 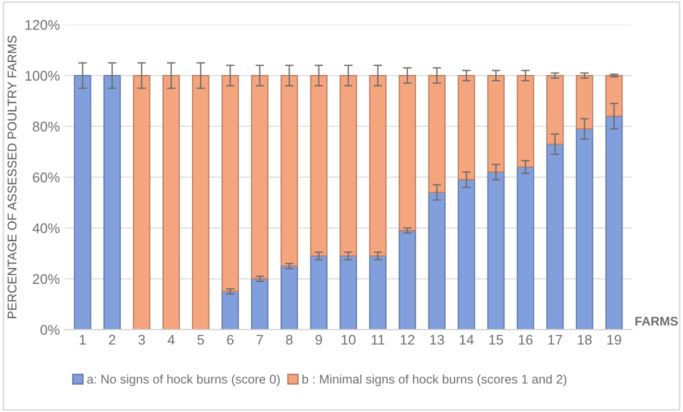 What do you see at coordinates (555, 339) in the screenshot?
I see `x-tick-label: 17` at bounding box center [555, 339].